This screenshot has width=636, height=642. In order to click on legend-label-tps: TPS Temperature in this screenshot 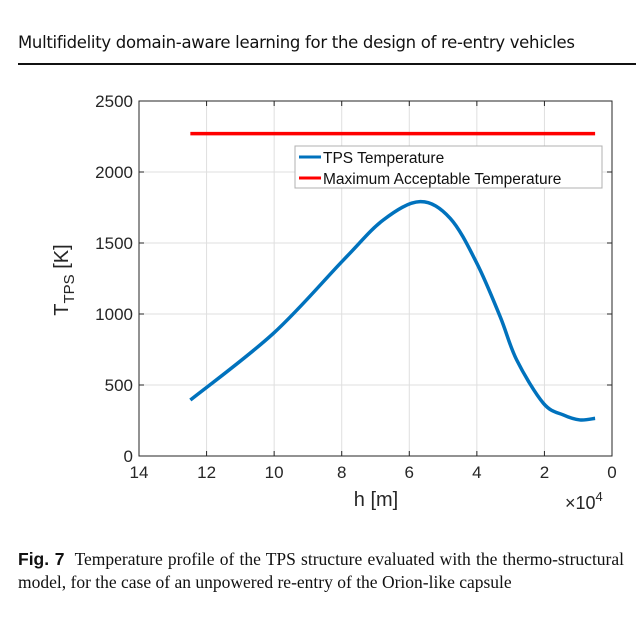, I will do `click(383, 158)`.